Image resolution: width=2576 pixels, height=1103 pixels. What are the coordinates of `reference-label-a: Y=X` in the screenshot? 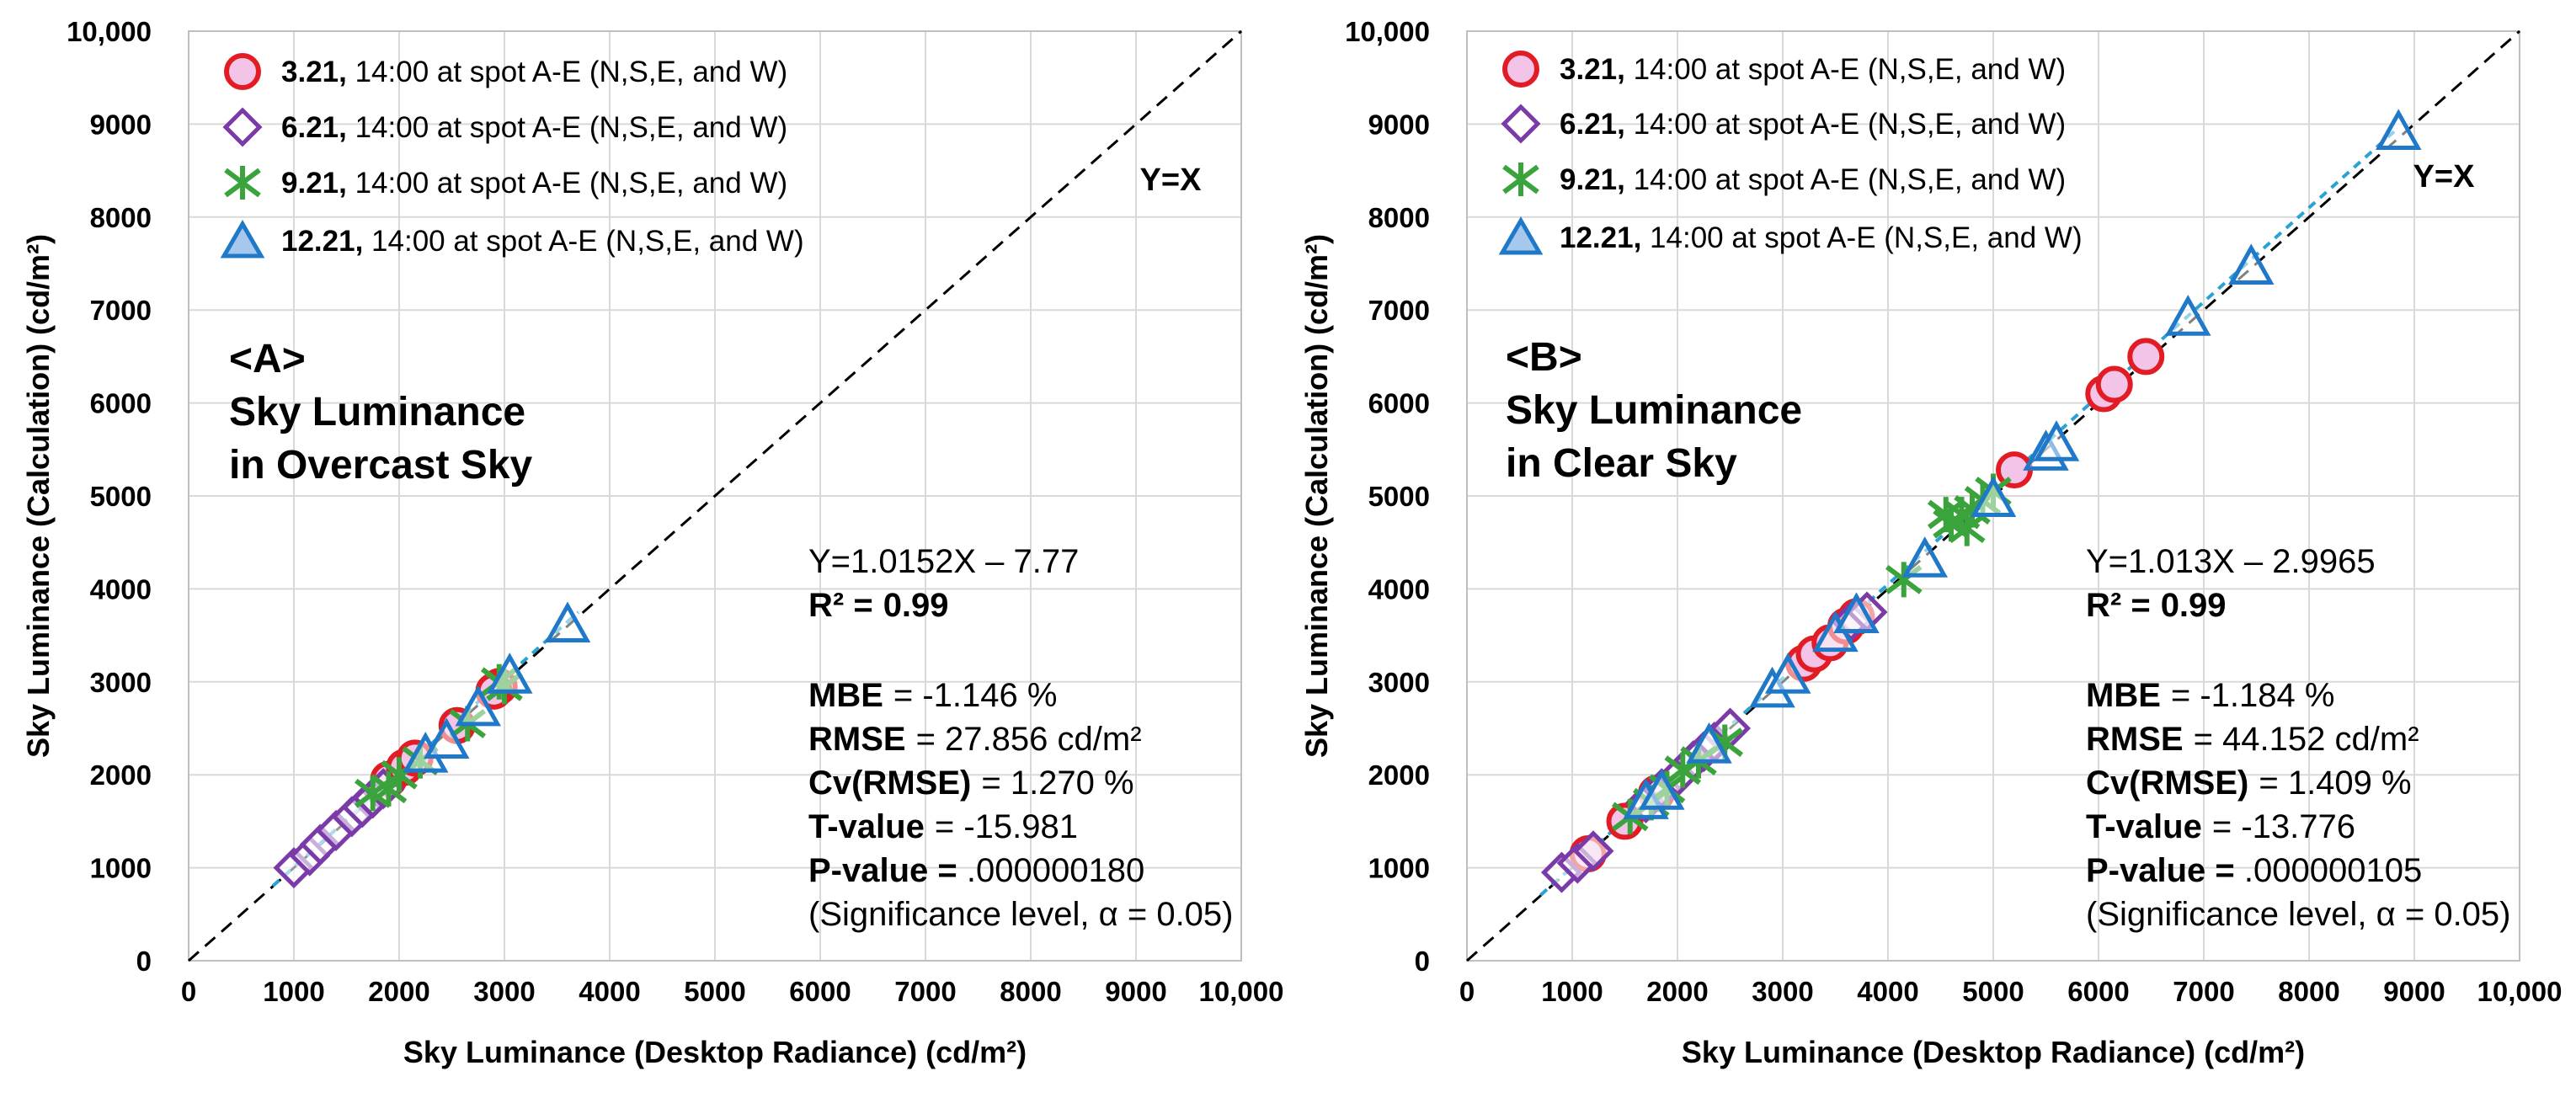 It's located at (1171, 180).